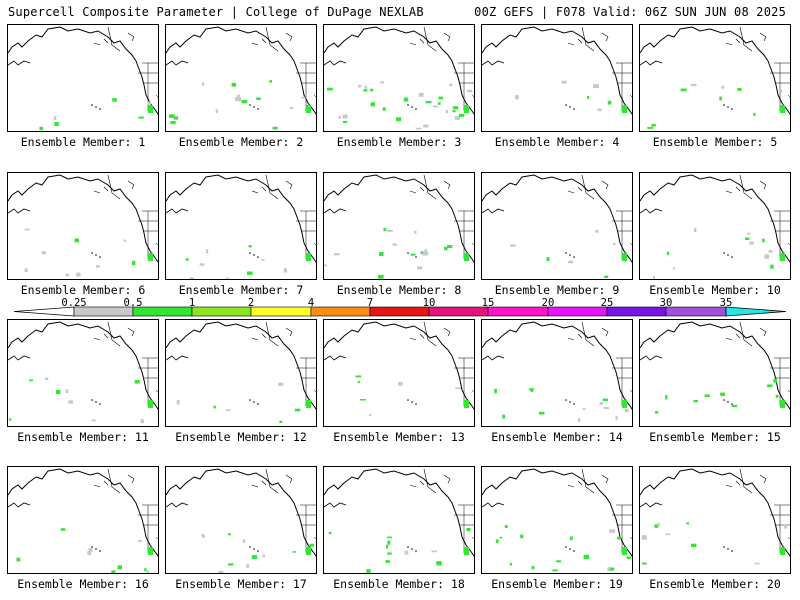 Image resolution: width=800 pixels, height=600 pixels. Describe the element at coordinates (399, 437) in the screenshot. I see `ensemble-member-label: Ensemble Member: 13` at that location.